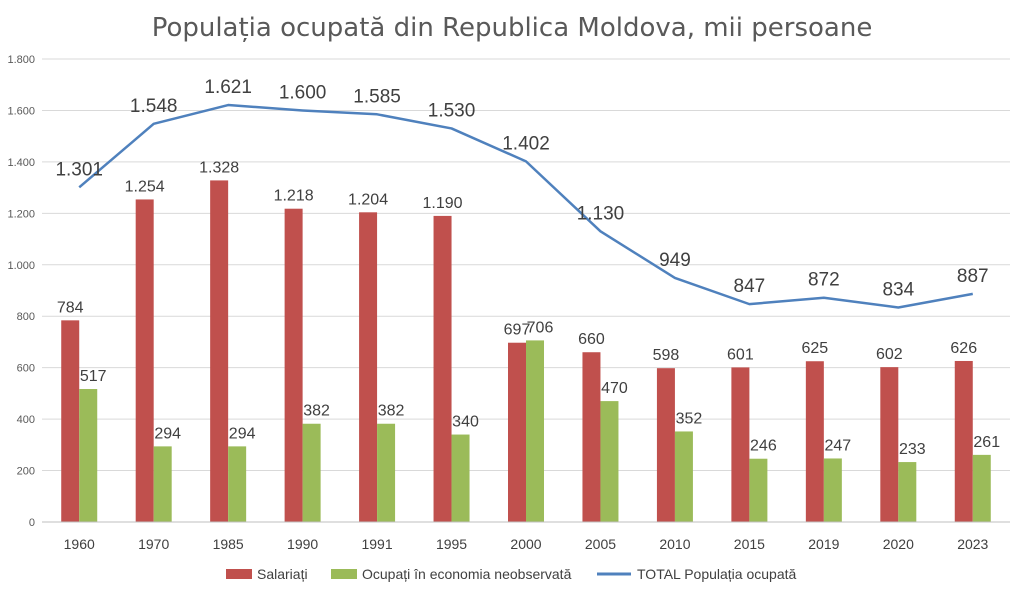 This screenshot has width=1024, height=596. What do you see at coordinates (145, 186) in the screenshot?
I see `data-label-salariati: 1.254` at bounding box center [145, 186].